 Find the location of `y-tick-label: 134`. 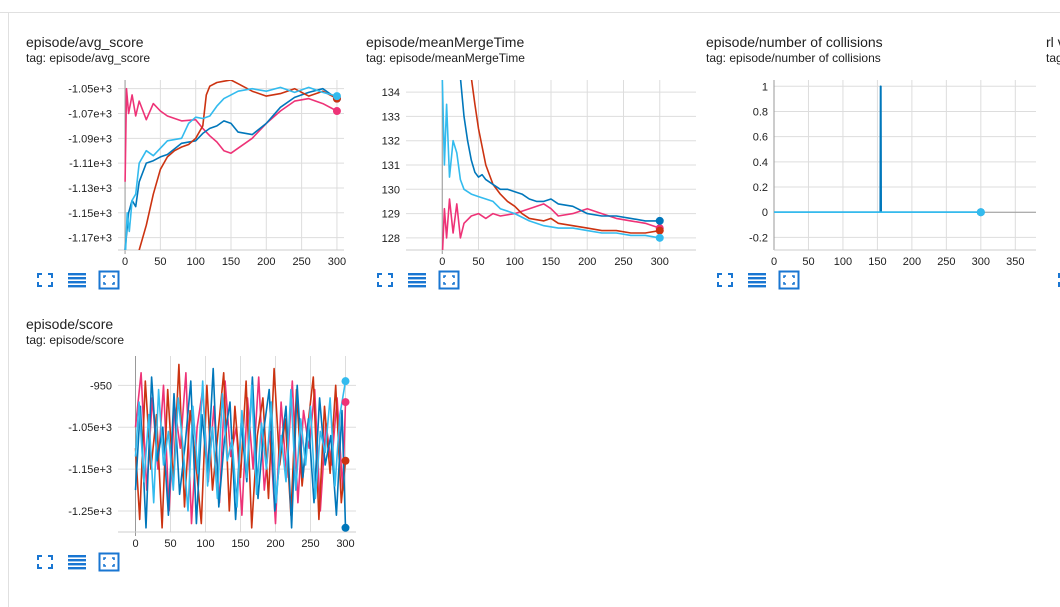

y-tick-label: 134 is located at coordinates (391, 93).